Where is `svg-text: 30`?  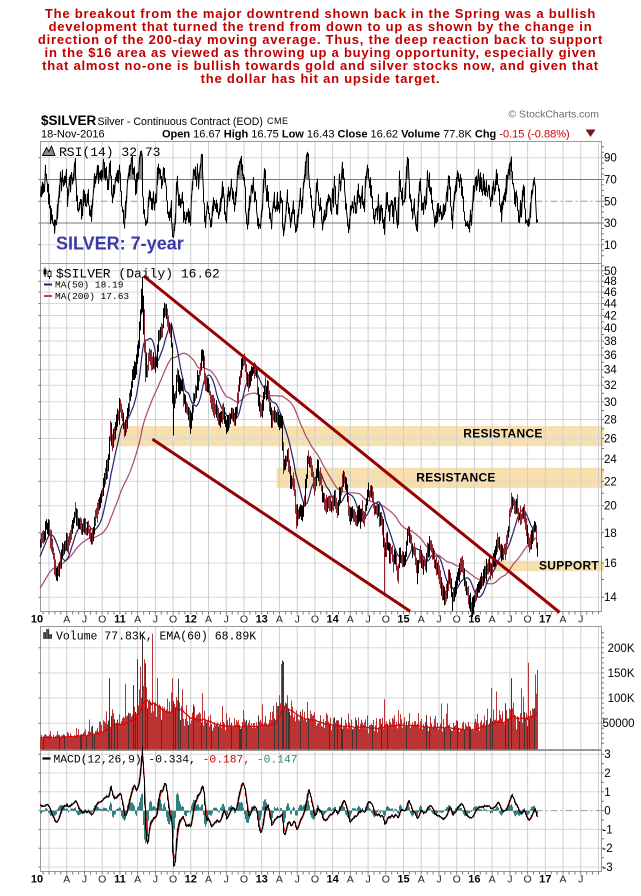 svg-text: 30 is located at coordinates (610, 224).